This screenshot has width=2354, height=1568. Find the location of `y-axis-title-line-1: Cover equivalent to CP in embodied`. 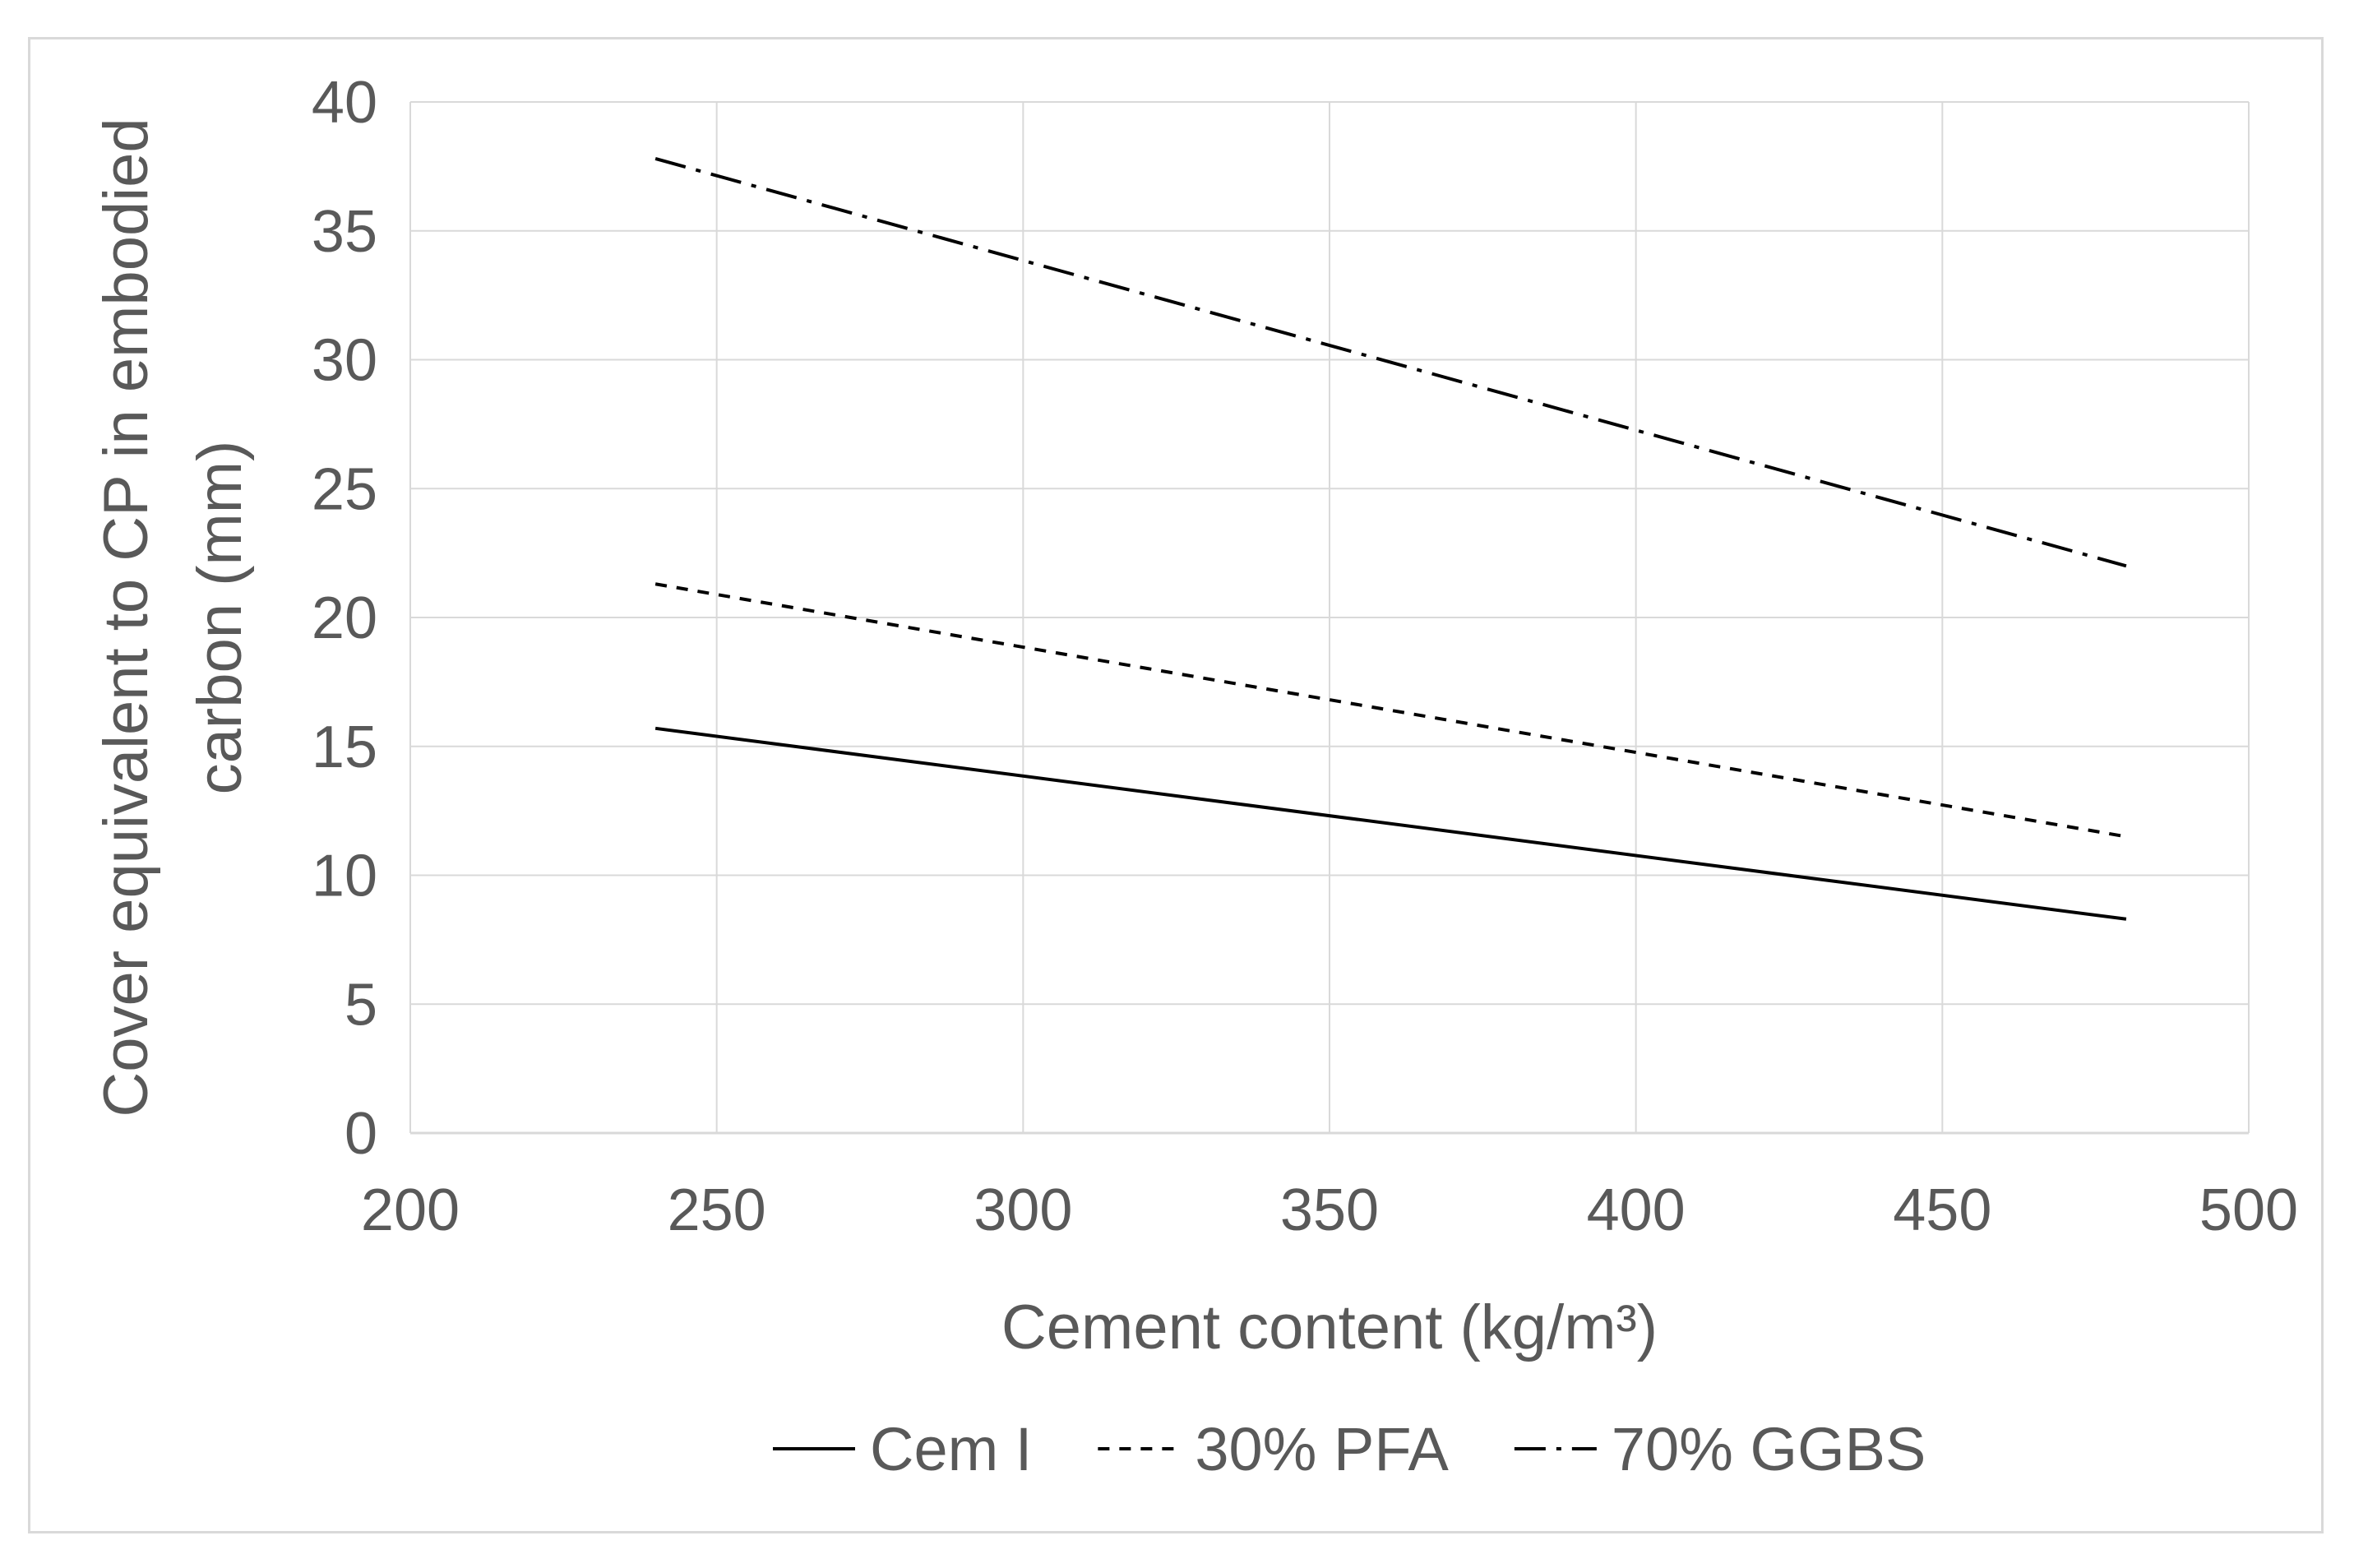

y-axis-title-line-1: Cover equivalent to CP in embodied is located at coordinates (126, 617).